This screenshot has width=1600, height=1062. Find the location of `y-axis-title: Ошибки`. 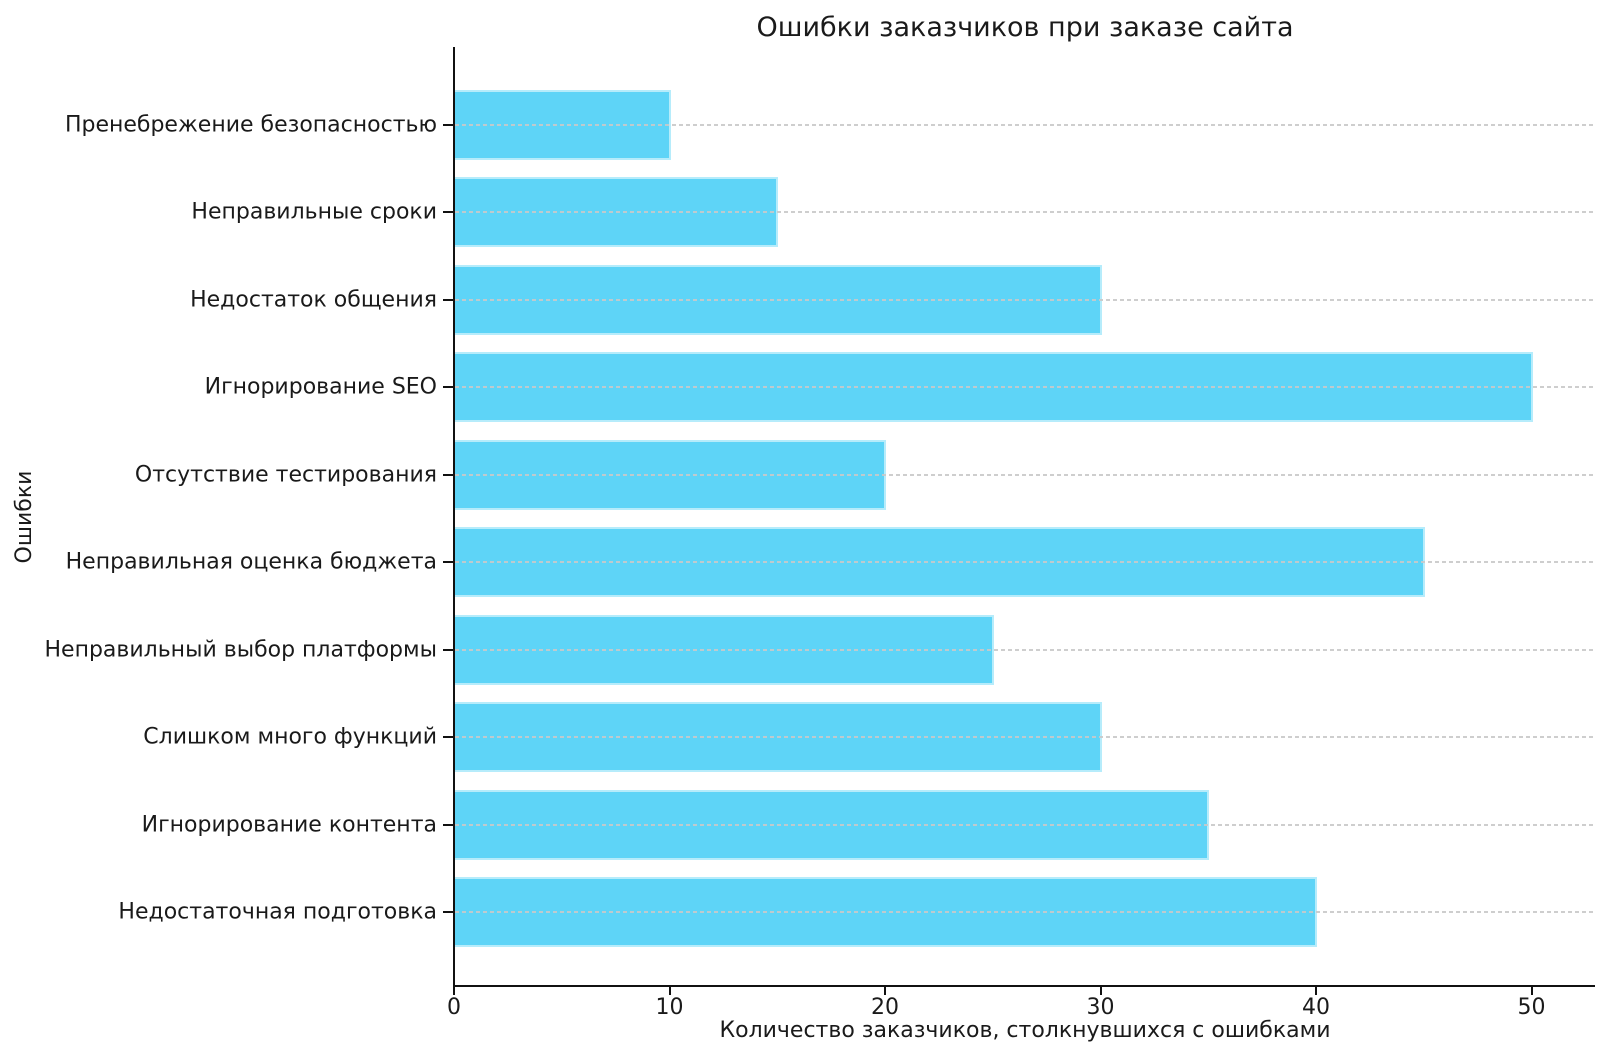

y-axis-title: Ошибки is located at coordinates (24, 517).